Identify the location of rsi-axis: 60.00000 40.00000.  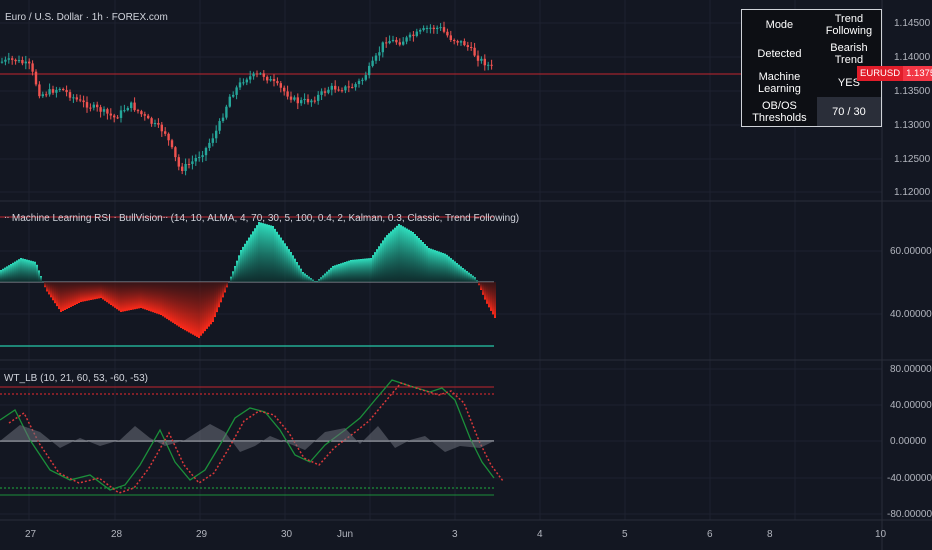
(911, 283).